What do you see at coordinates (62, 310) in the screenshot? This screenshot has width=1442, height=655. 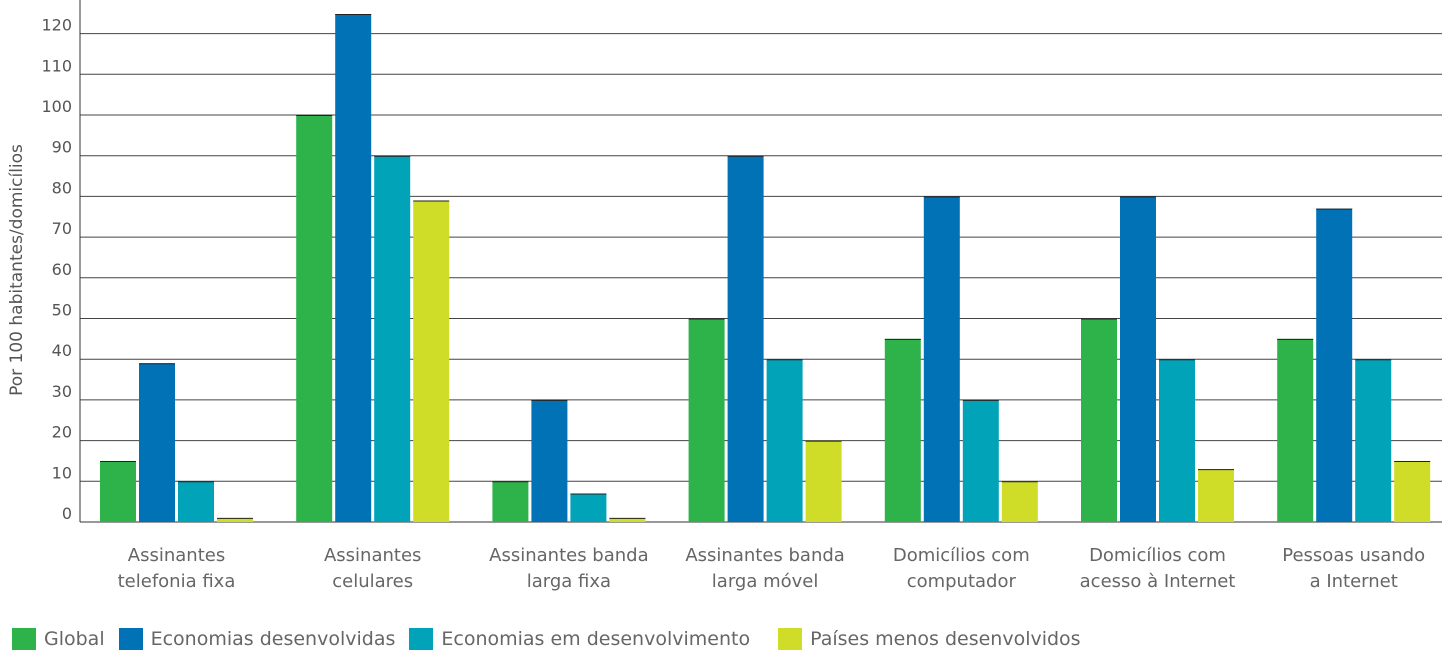 I see `y-tick-label: 50` at bounding box center [62, 310].